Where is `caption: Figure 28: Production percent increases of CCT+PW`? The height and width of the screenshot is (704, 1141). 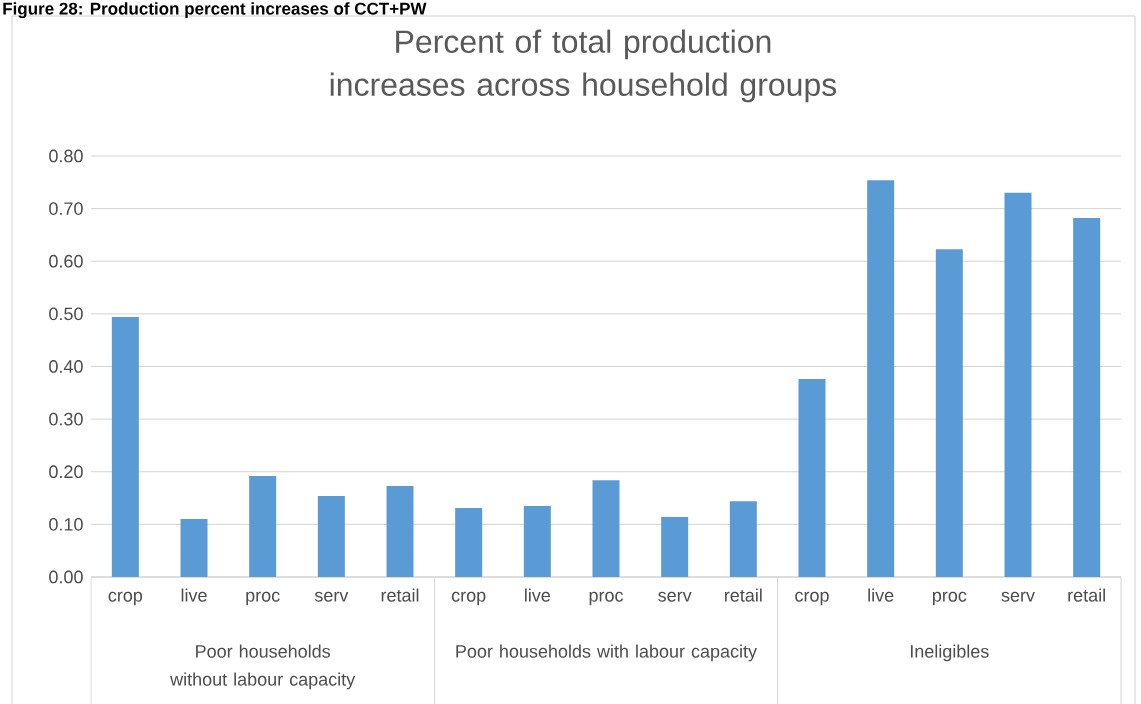
caption: Figure 28: Production percent increases of CCT+PW is located at coordinates (215, 10).